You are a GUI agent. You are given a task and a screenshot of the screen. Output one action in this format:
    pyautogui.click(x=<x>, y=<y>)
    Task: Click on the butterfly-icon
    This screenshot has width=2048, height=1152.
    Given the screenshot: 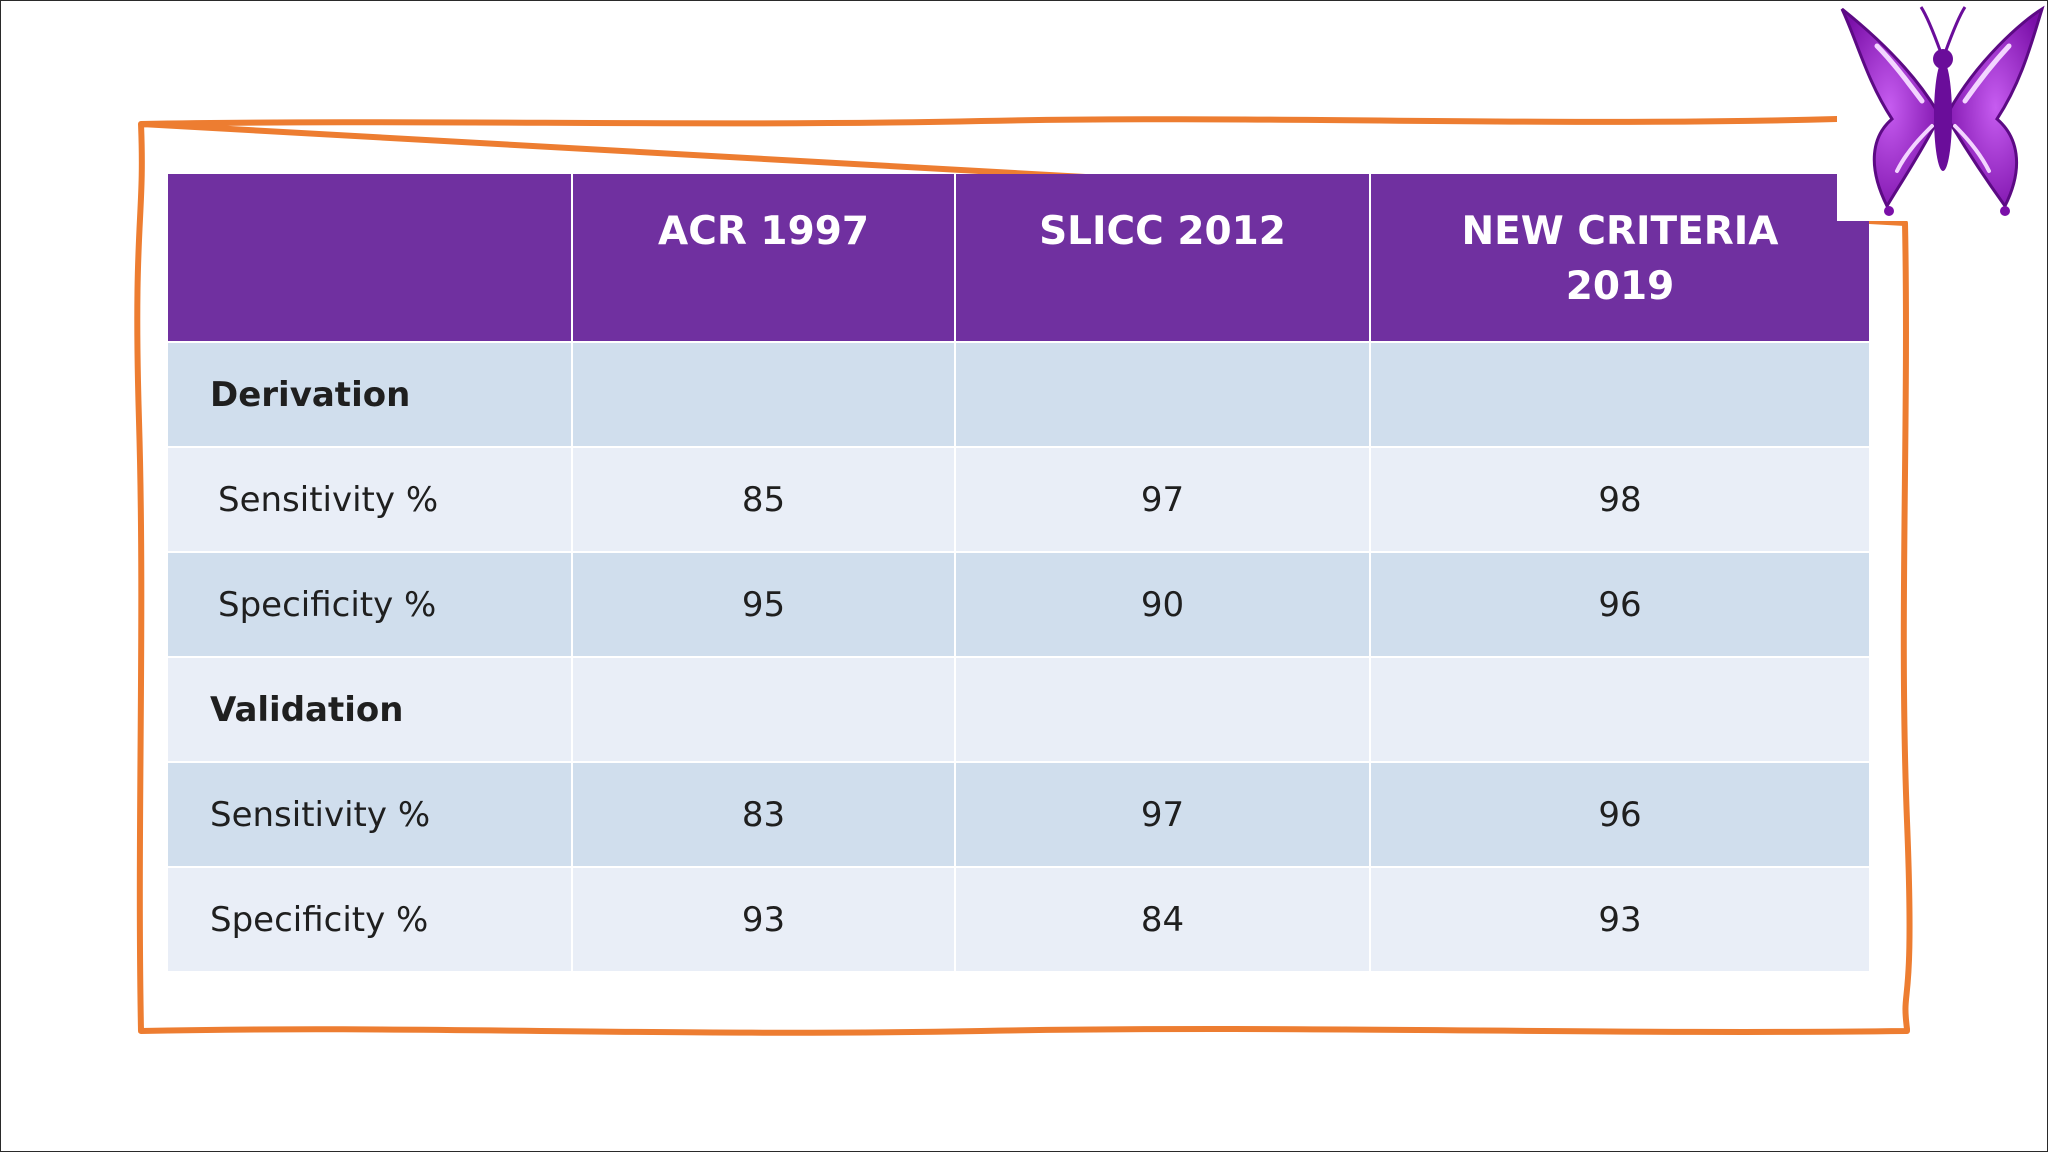 What is the action you would take?
    pyautogui.click(x=1942, y=111)
    